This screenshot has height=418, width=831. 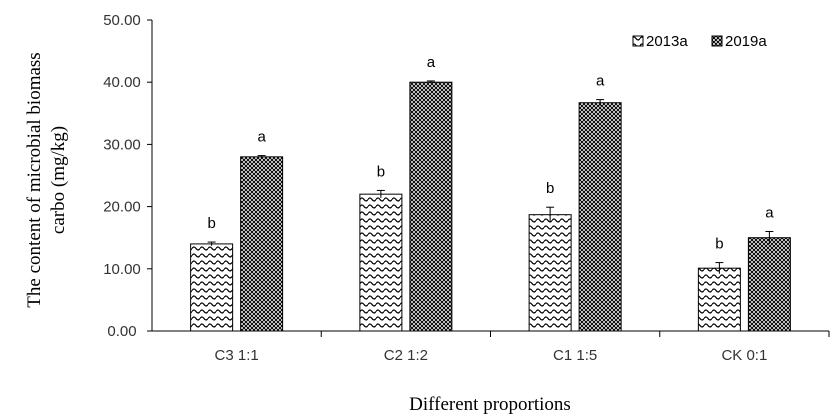 What do you see at coordinates (122, 144) in the screenshot?
I see `y-tick-label: 30.00` at bounding box center [122, 144].